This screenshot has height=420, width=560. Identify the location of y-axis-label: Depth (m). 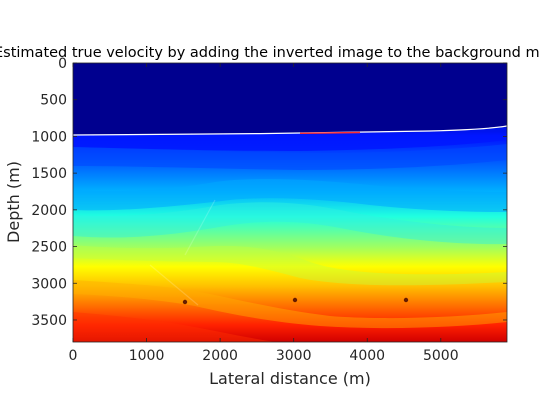
(13, 202).